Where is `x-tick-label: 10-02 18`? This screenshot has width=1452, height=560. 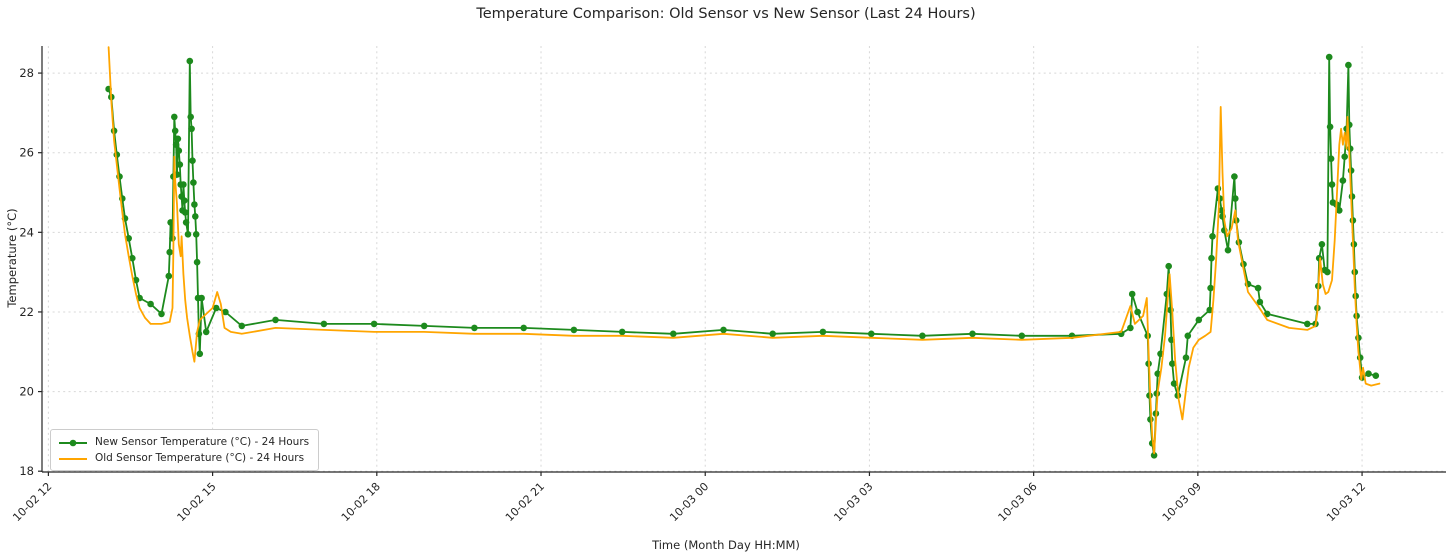
x-tick-label: 10-02 18 is located at coordinates (361, 502).